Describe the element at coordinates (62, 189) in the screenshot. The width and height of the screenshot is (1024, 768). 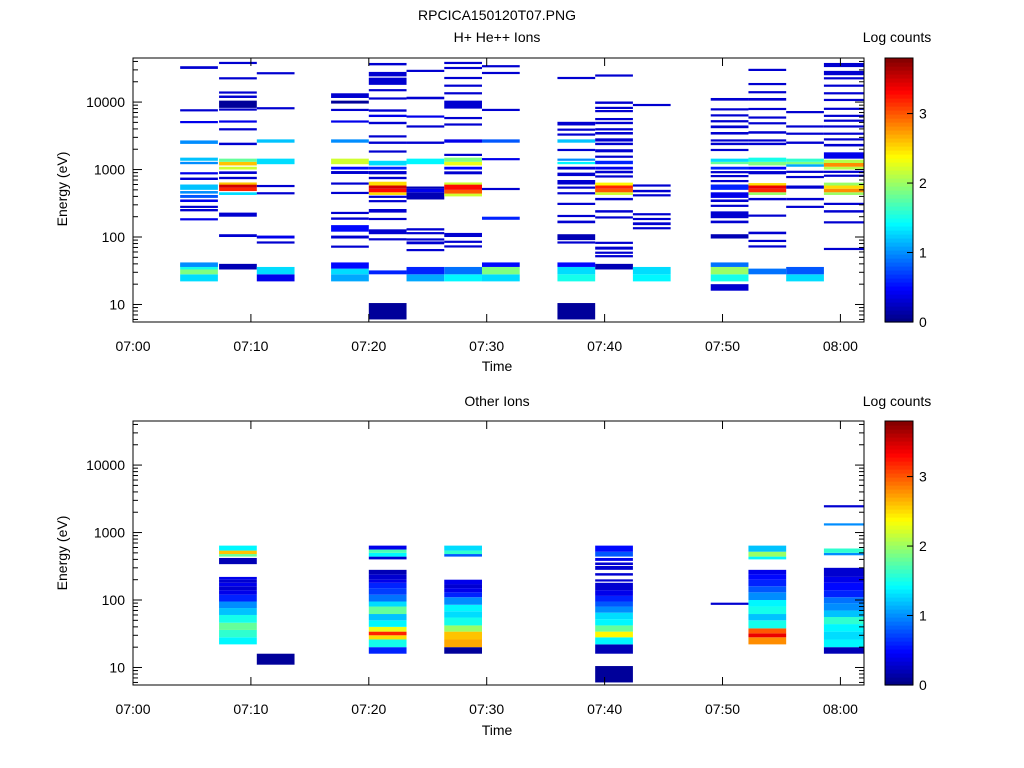
I see `y-axis-label: Energy (eV)` at that location.